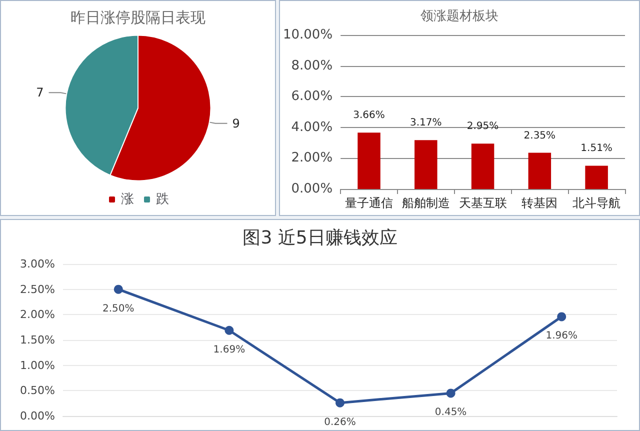 The height and width of the screenshot is (431, 640). I want to click on data-label: 7, so click(40, 93).